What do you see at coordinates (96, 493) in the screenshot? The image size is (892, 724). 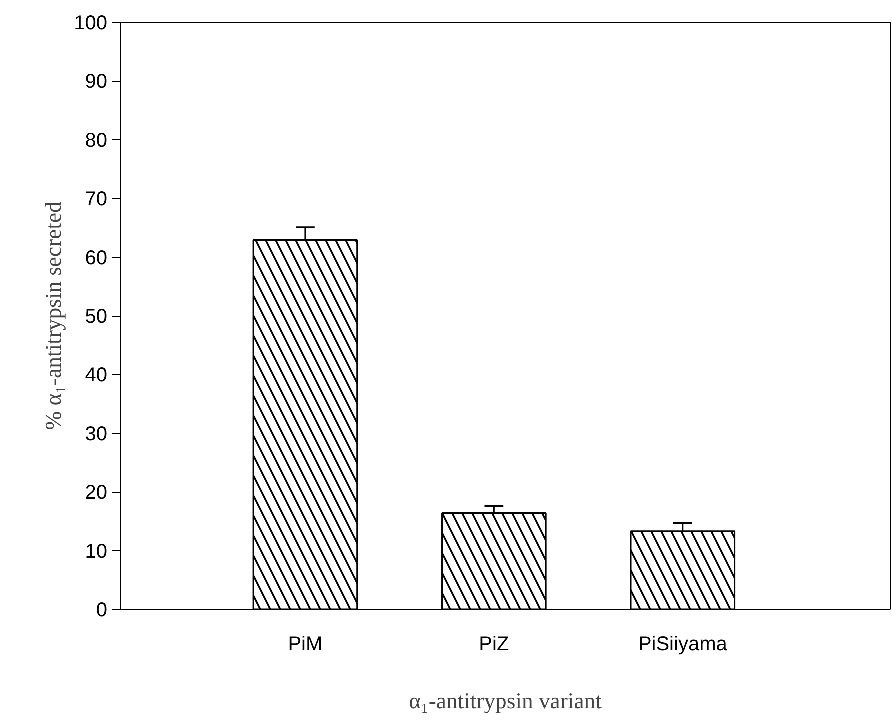 I see `y-tick-label: 20` at bounding box center [96, 493].